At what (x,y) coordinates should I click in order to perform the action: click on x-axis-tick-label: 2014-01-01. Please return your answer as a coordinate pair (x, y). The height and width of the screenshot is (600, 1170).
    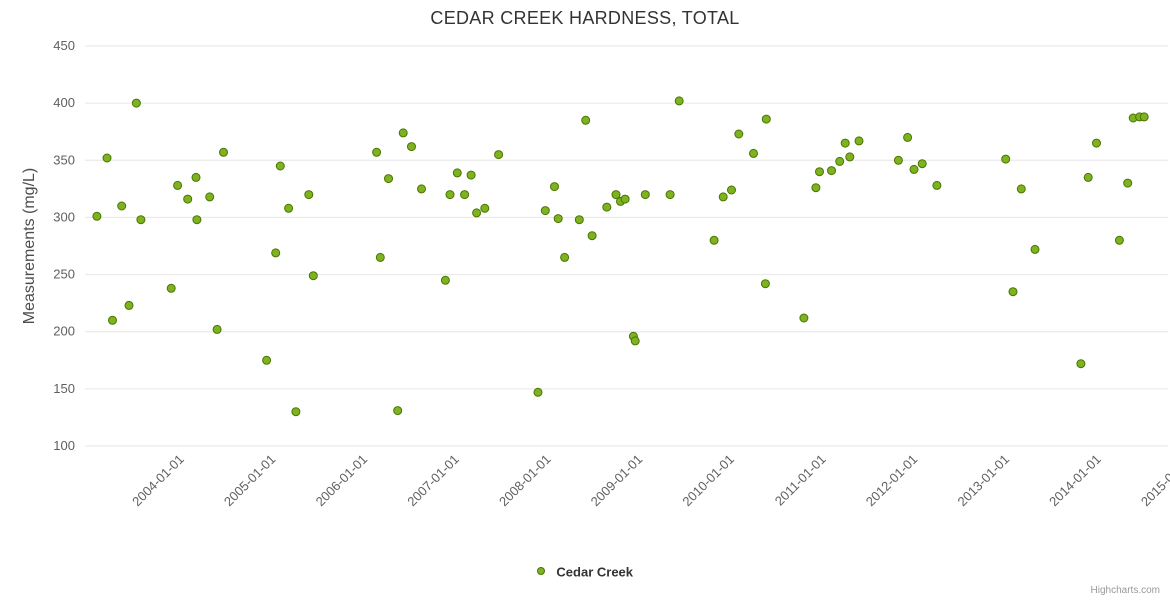
    Looking at the image, I should click on (1075, 481).